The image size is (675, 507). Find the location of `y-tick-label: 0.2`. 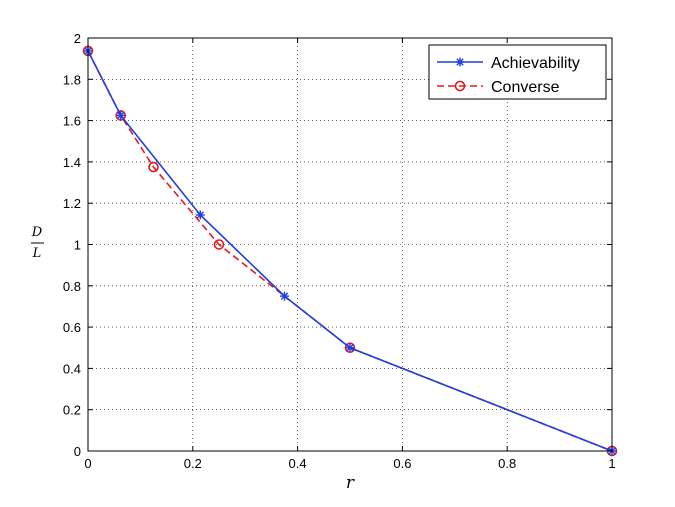

y-tick-label: 0.2 is located at coordinates (72, 410).